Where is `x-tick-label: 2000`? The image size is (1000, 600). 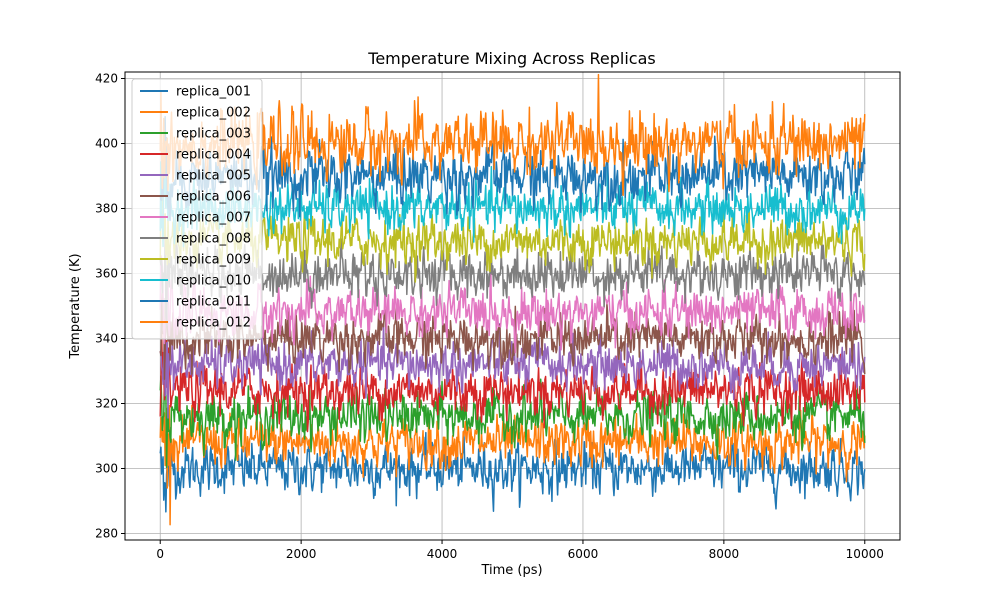
x-tick-label: 2000 is located at coordinates (301, 554).